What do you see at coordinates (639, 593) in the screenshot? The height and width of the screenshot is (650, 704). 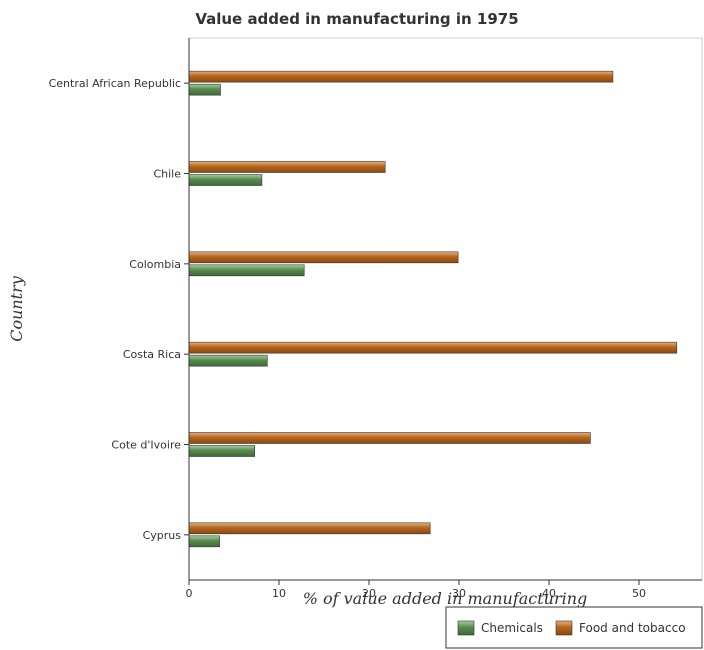 I see `x-tick-label-50: 50` at bounding box center [639, 593].